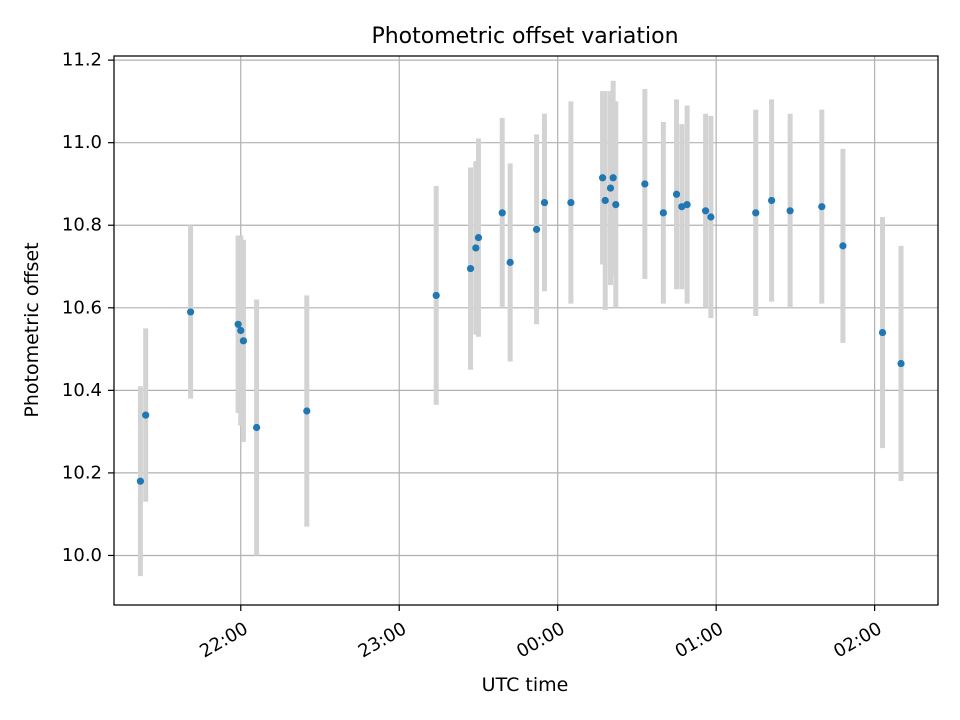  What do you see at coordinates (82, 307) in the screenshot?
I see `y-tick-label: 10.6` at bounding box center [82, 307].